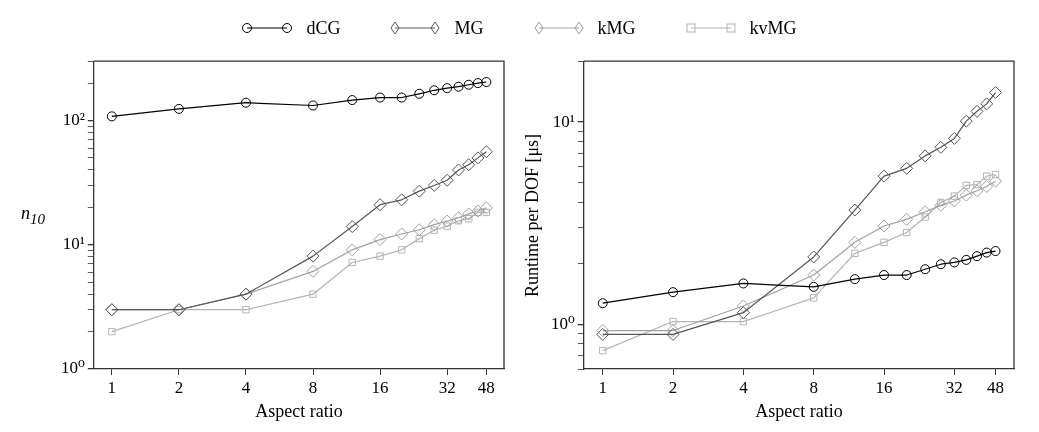  What do you see at coordinates (616, 28) in the screenshot?
I see `legend-label: kMG` at bounding box center [616, 28].